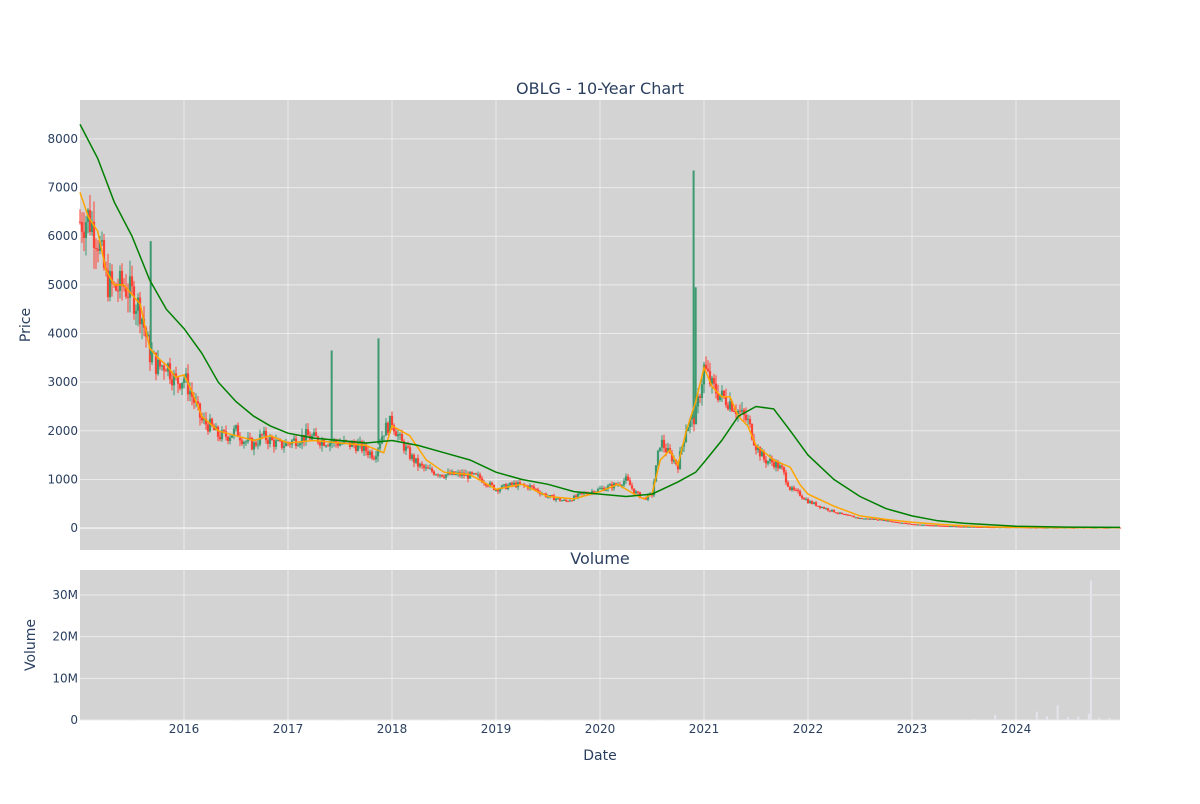 The height and width of the screenshot is (804, 1200). I want to click on chart-title: OBLG - 10-Year Chart, so click(600, 88).